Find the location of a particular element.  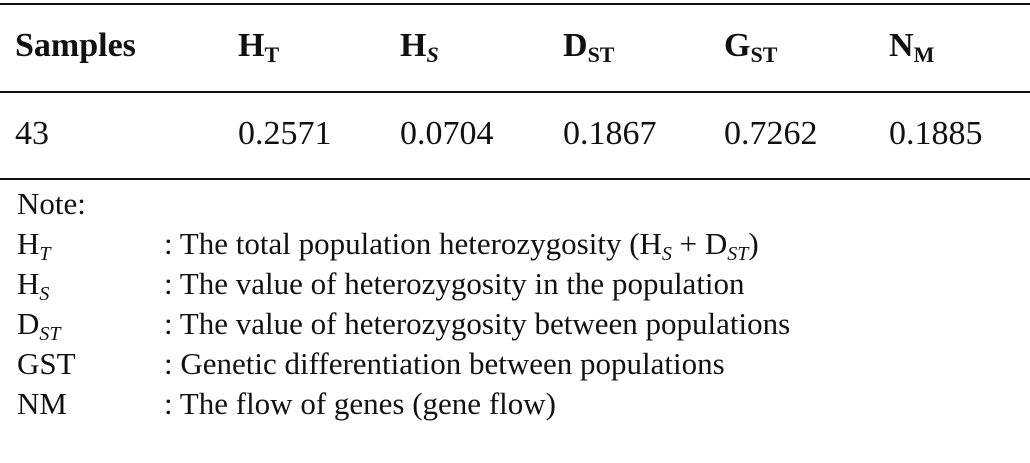

header-nm: NM is located at coordinates (911, 46).